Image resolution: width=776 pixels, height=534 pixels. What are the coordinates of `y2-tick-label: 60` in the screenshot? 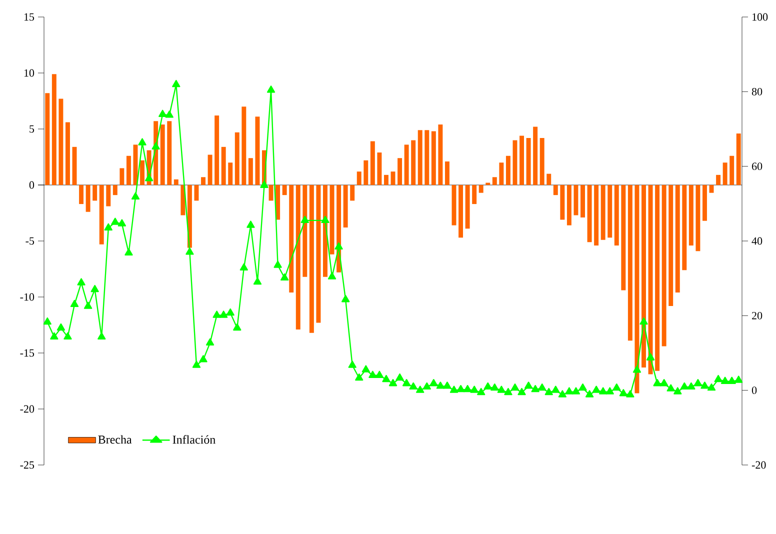 It's located at (757, 166).